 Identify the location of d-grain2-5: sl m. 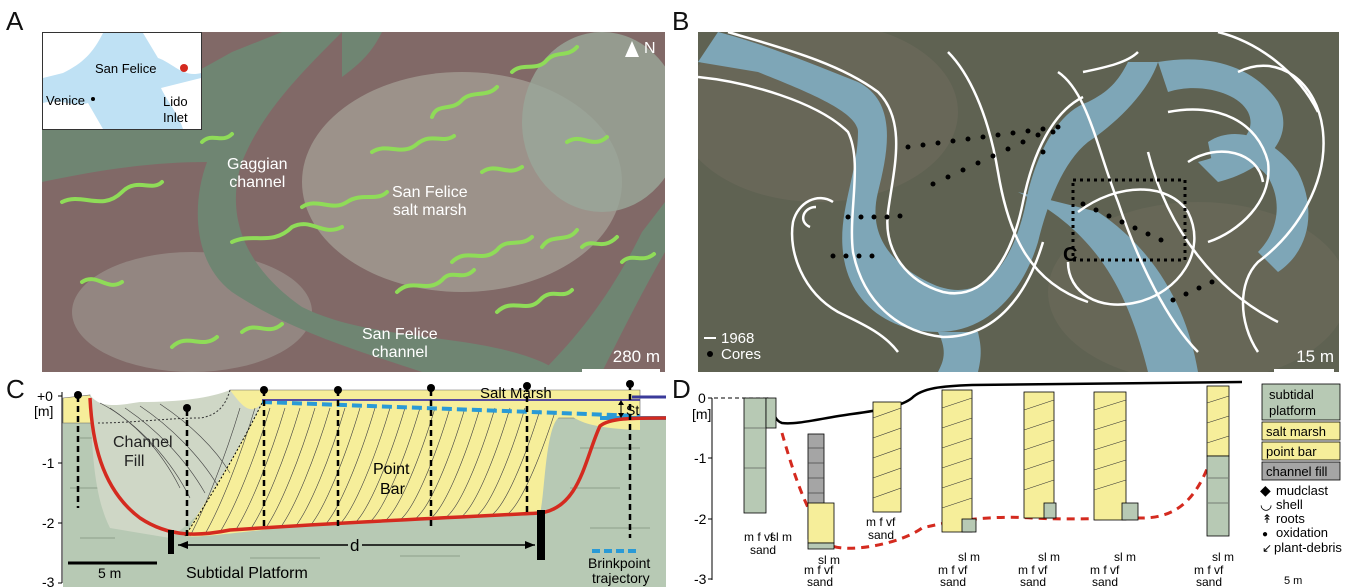
(1049, 557).